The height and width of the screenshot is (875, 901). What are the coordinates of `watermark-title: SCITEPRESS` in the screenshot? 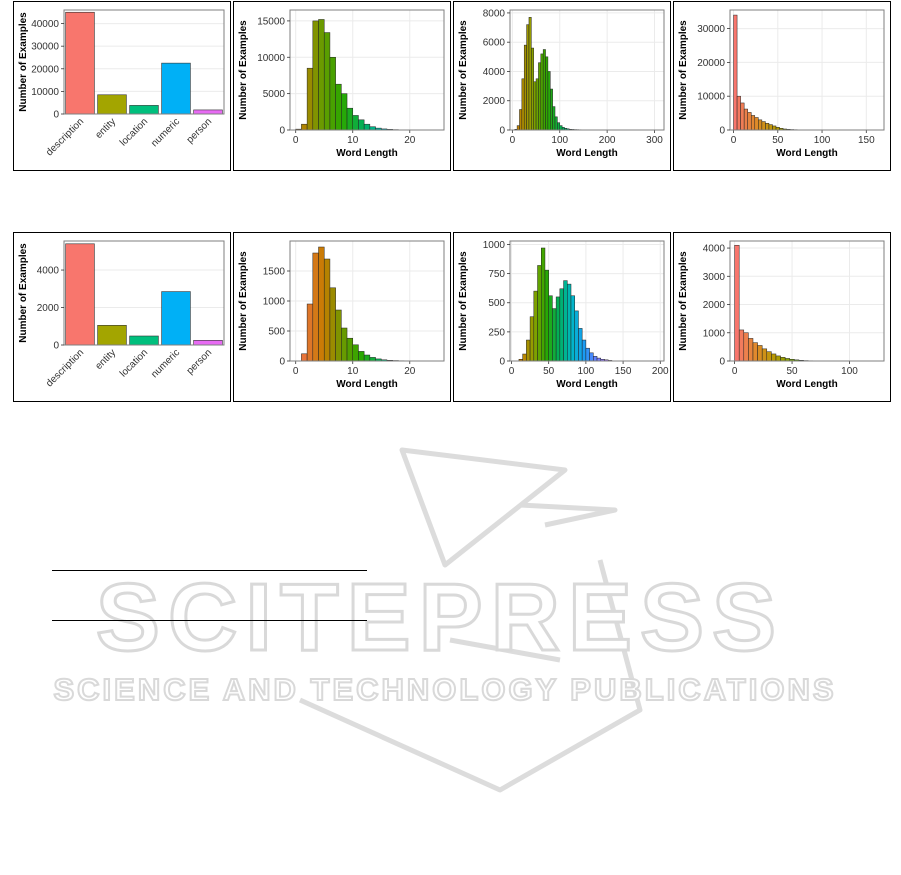 It's located at (440, 617).